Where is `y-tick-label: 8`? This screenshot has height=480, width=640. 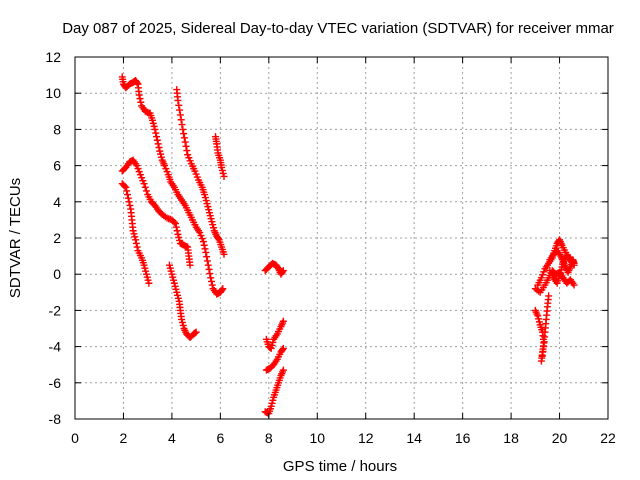
y-tick-label: 8 is located at coordinates (57, 129).